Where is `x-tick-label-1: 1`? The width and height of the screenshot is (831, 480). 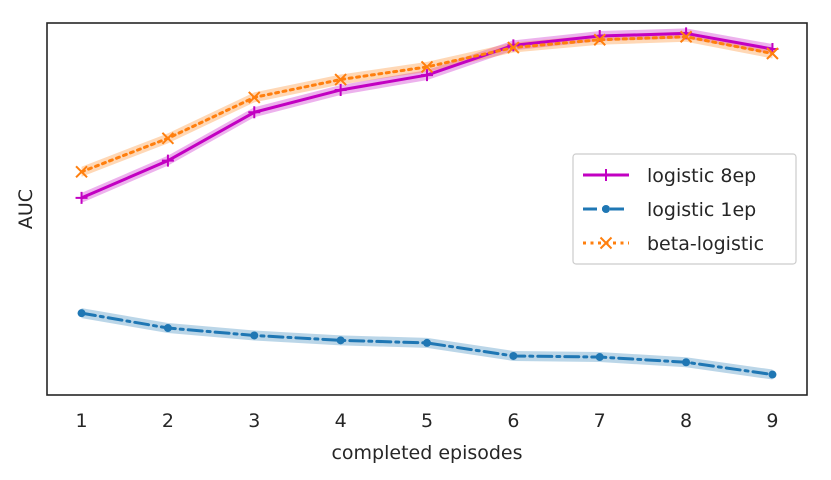 x-tick-label-1: 1 is located at coordinates (81, 421).